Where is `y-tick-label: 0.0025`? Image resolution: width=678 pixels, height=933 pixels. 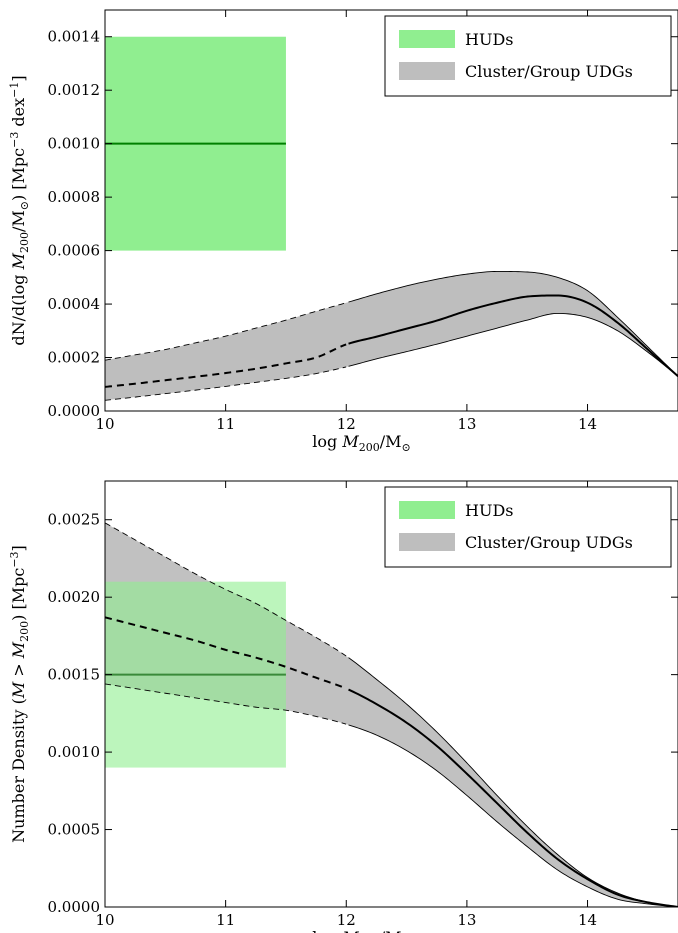
y-tick-label: 0.0025 is located at coordinates (74, 520).